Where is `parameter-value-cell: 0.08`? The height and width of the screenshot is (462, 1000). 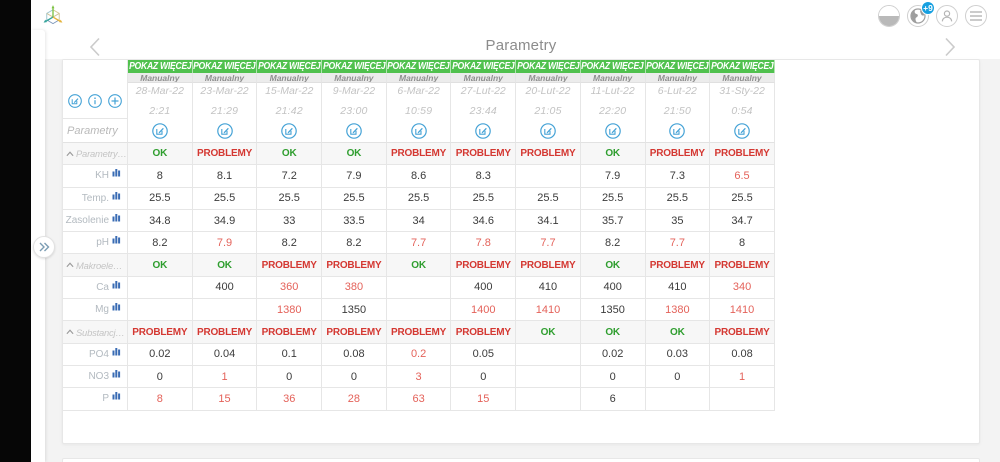
parameter-value-cell: 0.08 is located at coordinates (742, 354).